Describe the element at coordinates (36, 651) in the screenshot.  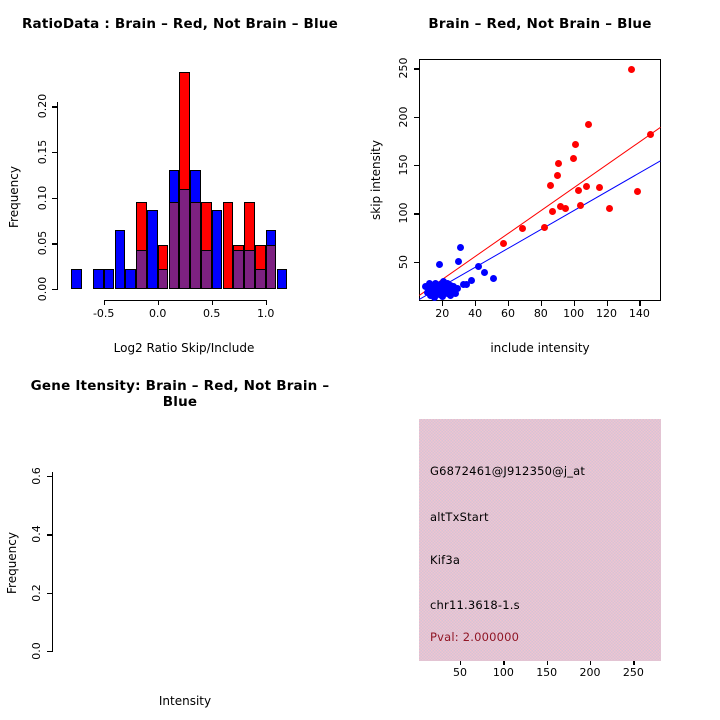
I see `y-tick-label: 0.0` at that location.